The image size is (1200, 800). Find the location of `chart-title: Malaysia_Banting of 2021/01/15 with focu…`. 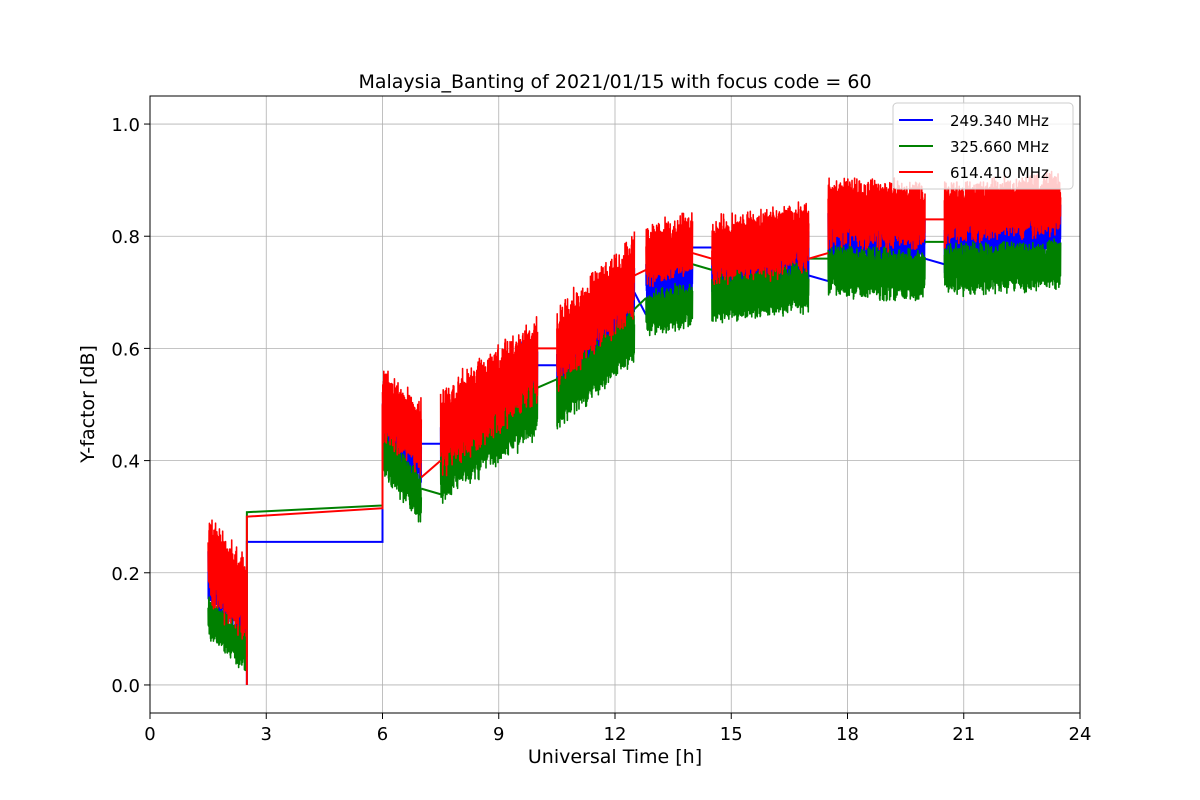

chart-title: Malaysia_Banting of 2021/01/15 with focu… is located at coordinates (614, 82).